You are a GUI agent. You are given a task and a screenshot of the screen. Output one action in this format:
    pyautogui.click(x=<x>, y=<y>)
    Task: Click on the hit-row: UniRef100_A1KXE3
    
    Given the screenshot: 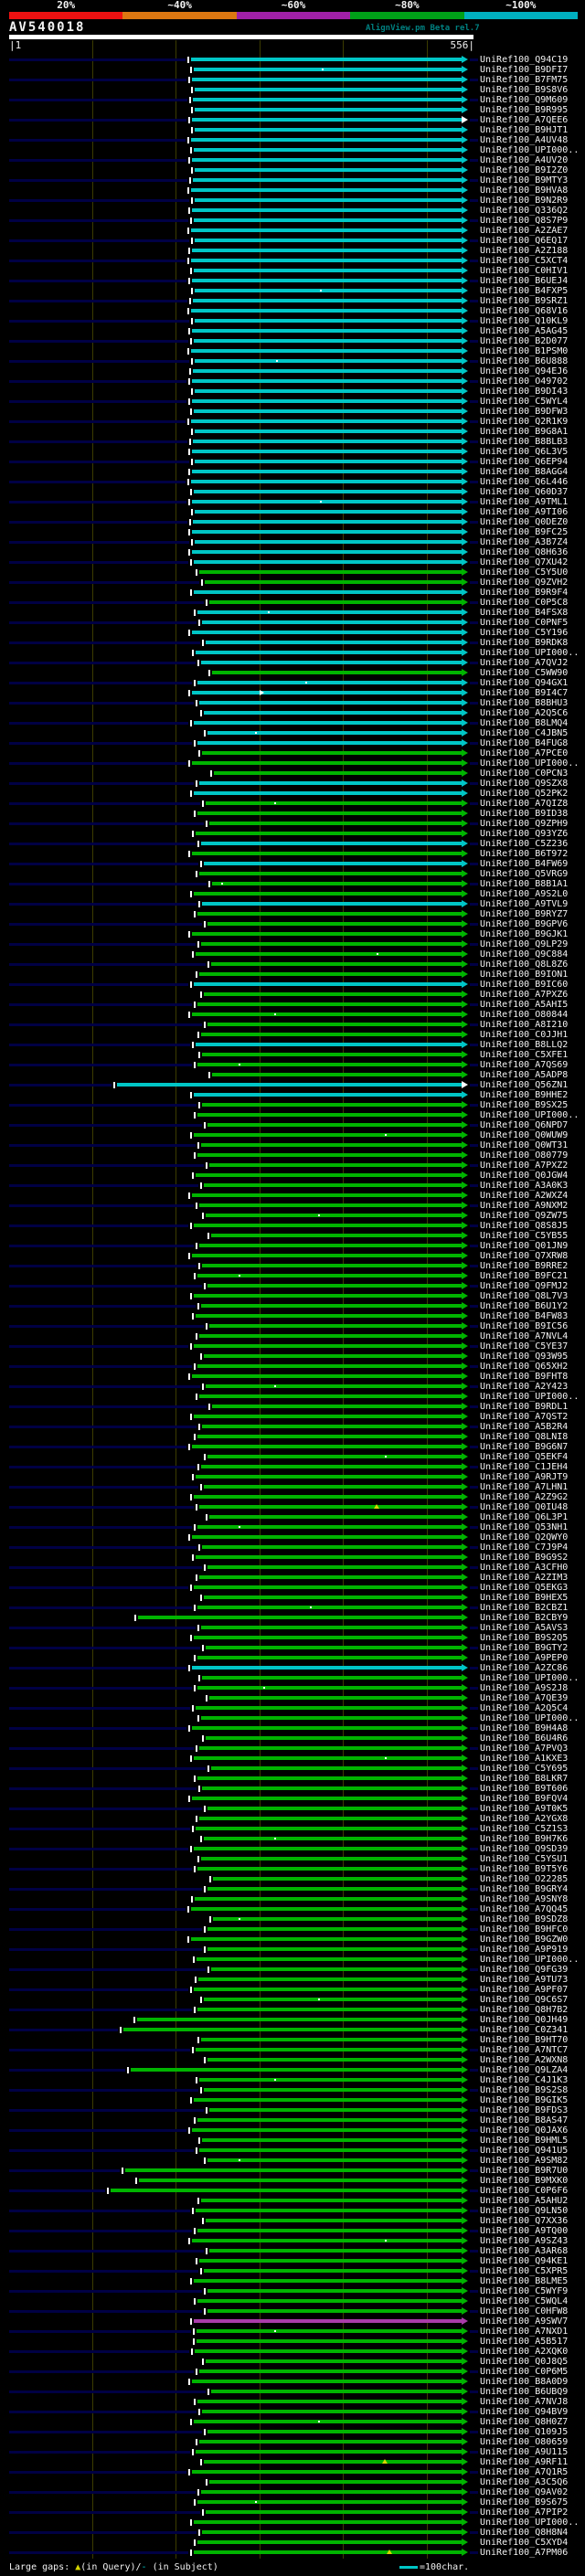 What is the action you would take?
    pyautogui.click(x=293, y=1759)
    